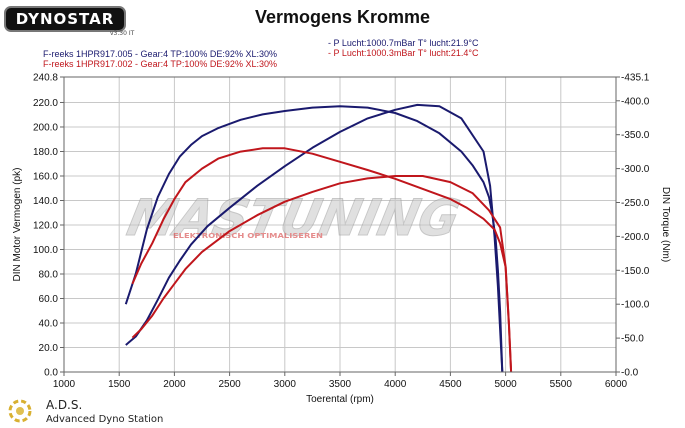 The width and height of the screenshot is (685, 428). Describe the element at coordinates (49, 323) in the screenshot. I see `y-tick-label: 40.0` at that location.